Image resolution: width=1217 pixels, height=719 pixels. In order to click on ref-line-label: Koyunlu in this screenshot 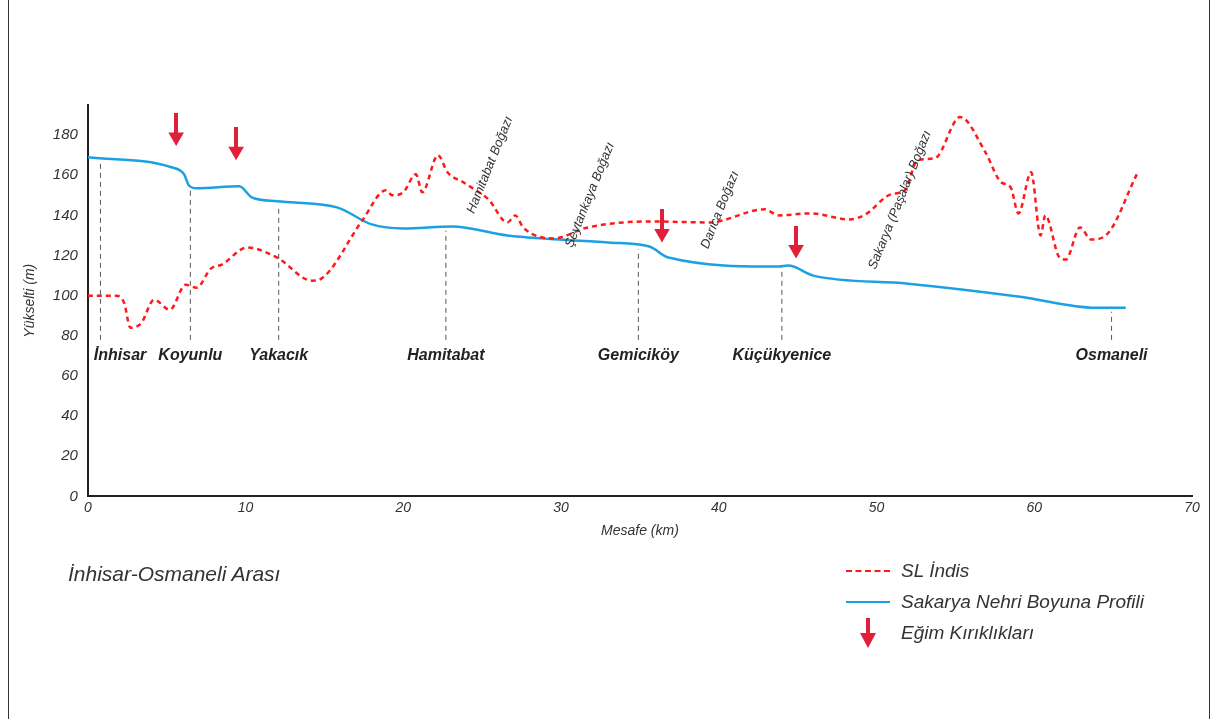, I will do `click(190, 355)`.